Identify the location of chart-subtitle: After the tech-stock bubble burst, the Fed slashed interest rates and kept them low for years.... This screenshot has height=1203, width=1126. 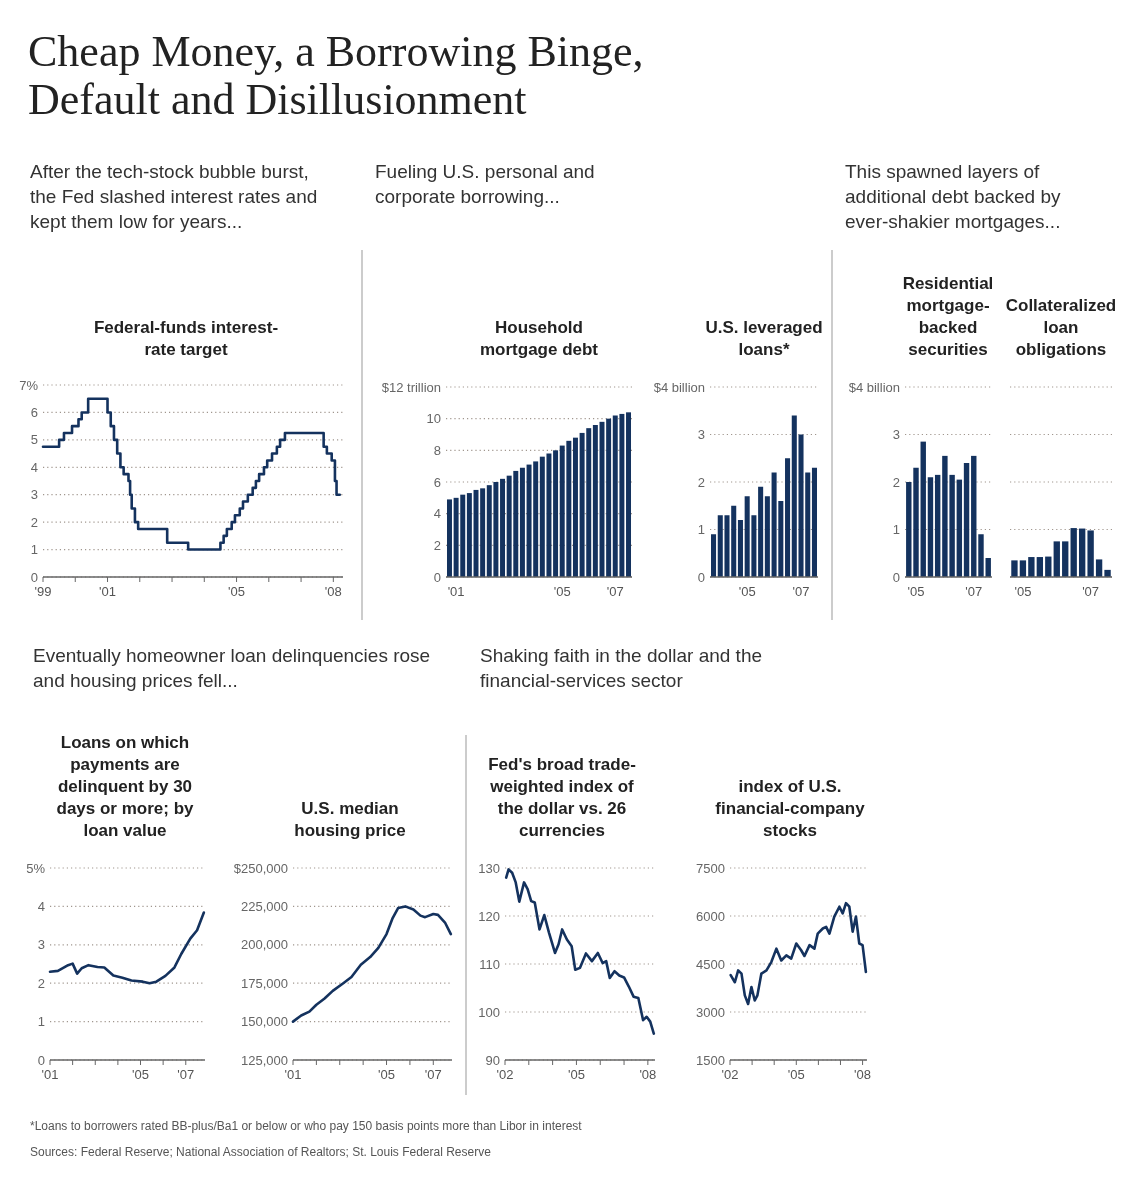
(174, 196).